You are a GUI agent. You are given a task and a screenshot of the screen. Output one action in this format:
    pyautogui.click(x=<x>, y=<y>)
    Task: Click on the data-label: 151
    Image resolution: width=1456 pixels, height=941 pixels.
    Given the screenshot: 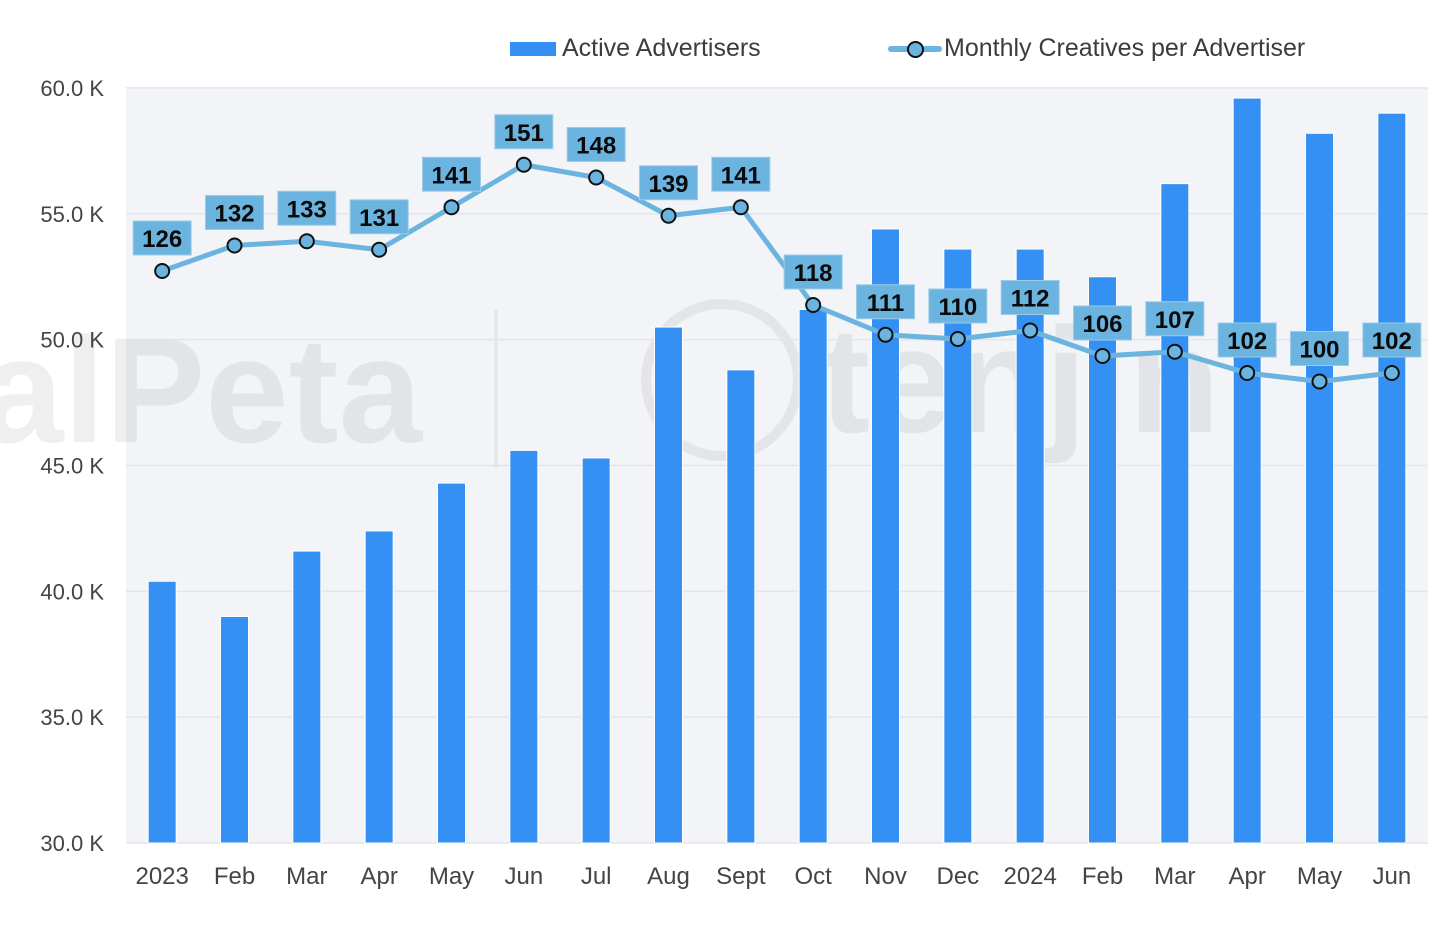 What is the action you would take?
    pyautogui.click(x=524, y=132)
    